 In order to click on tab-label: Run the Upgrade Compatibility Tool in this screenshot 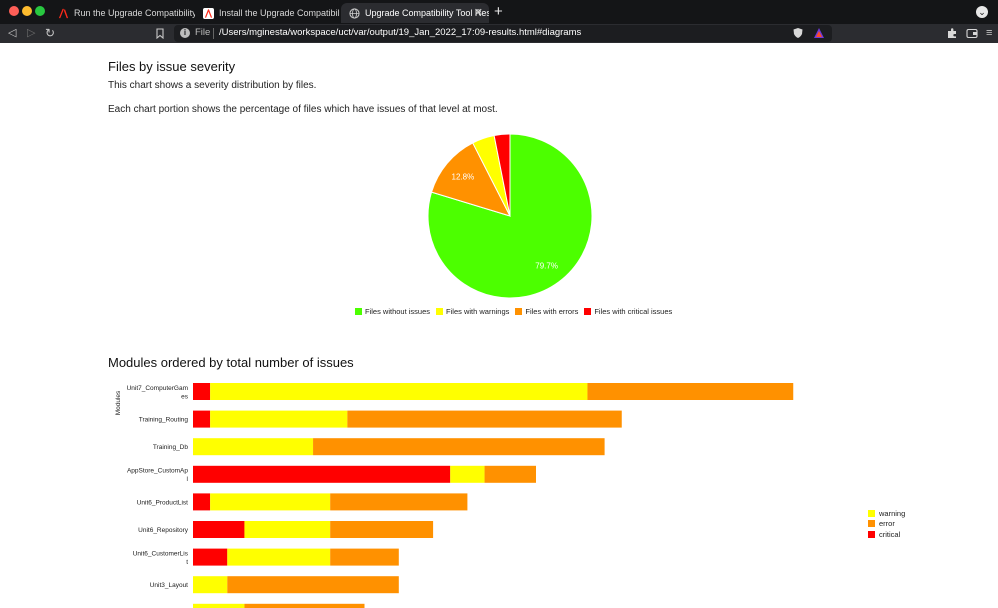, I will do `click(134, 13)`.